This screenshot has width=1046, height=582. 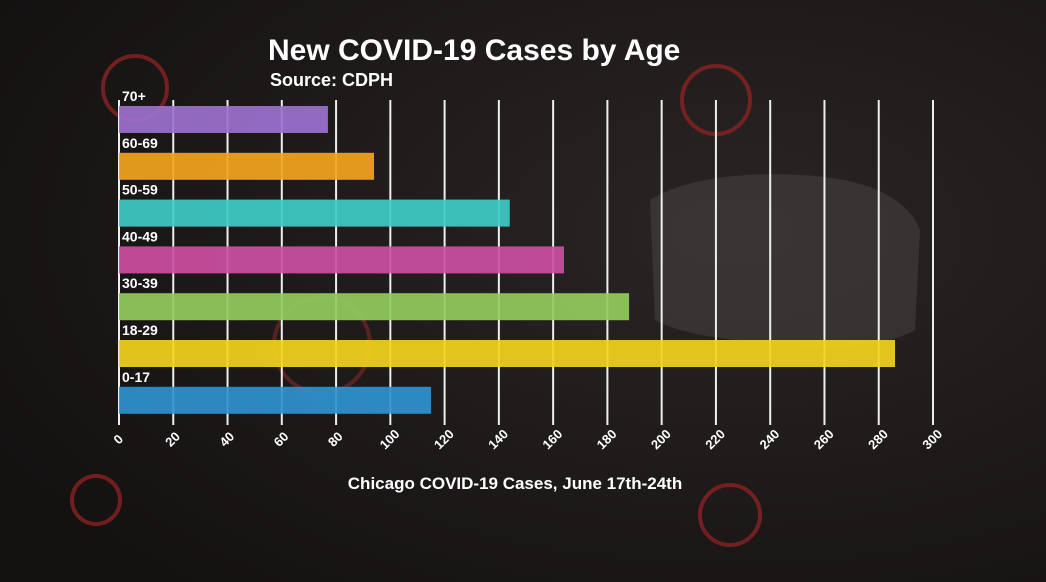 I want to click on y-tick-label: 60-69, so click(x=140, y=143).